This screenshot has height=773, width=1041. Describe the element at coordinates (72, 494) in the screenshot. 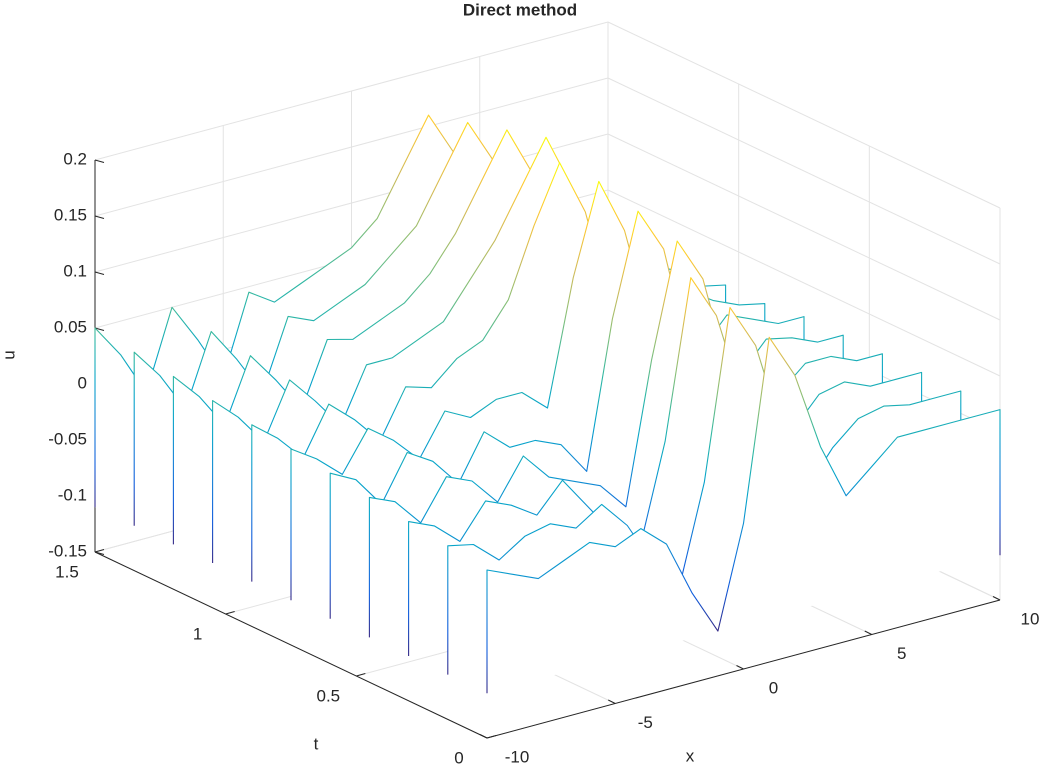

I see `z-tick-label: -0.1` at that location.